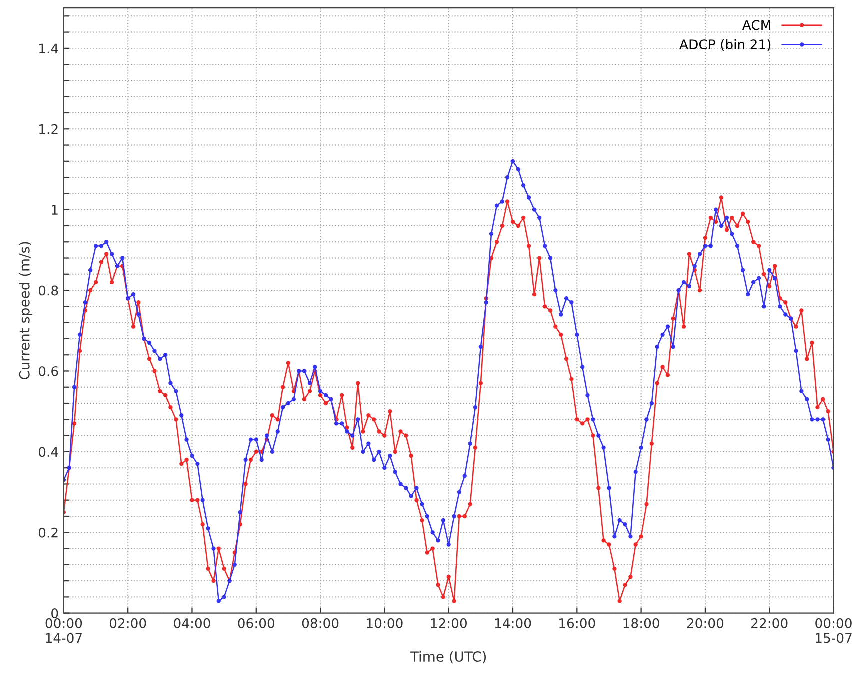  What do you see at coordinates (49, 129) in the screenshot?
I see `y-tick-label: 1.2` at bounding box center [49, 129].